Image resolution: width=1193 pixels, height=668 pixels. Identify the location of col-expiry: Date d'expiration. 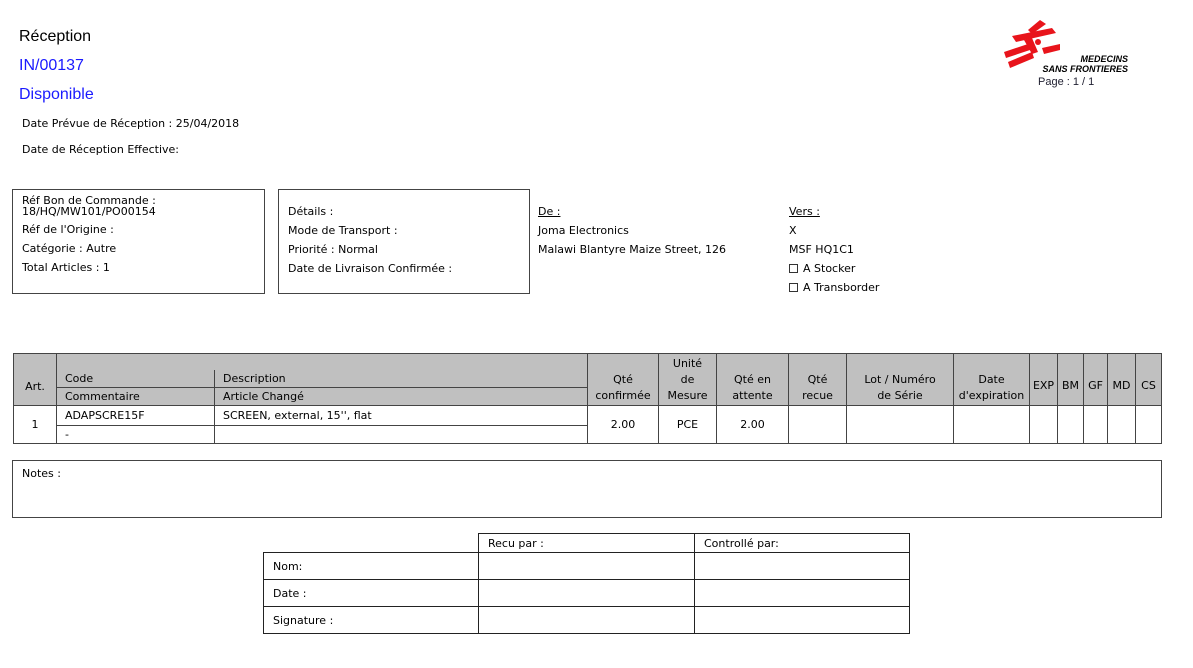
(991, 379).